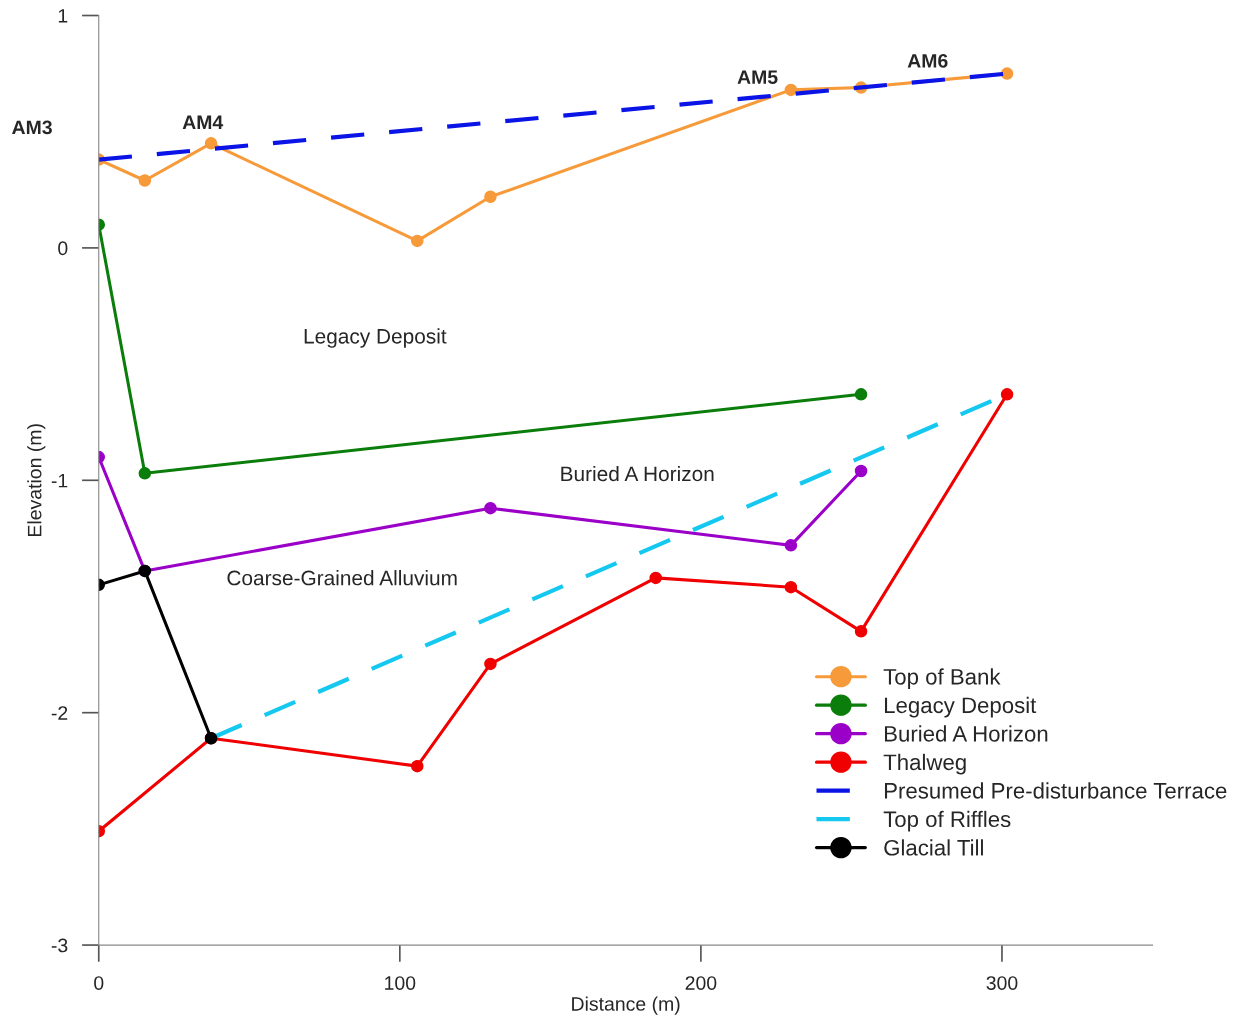 This screenshot has width=1250, height=1034. I want to click on y-tick-label: -2, so click(59, 713).